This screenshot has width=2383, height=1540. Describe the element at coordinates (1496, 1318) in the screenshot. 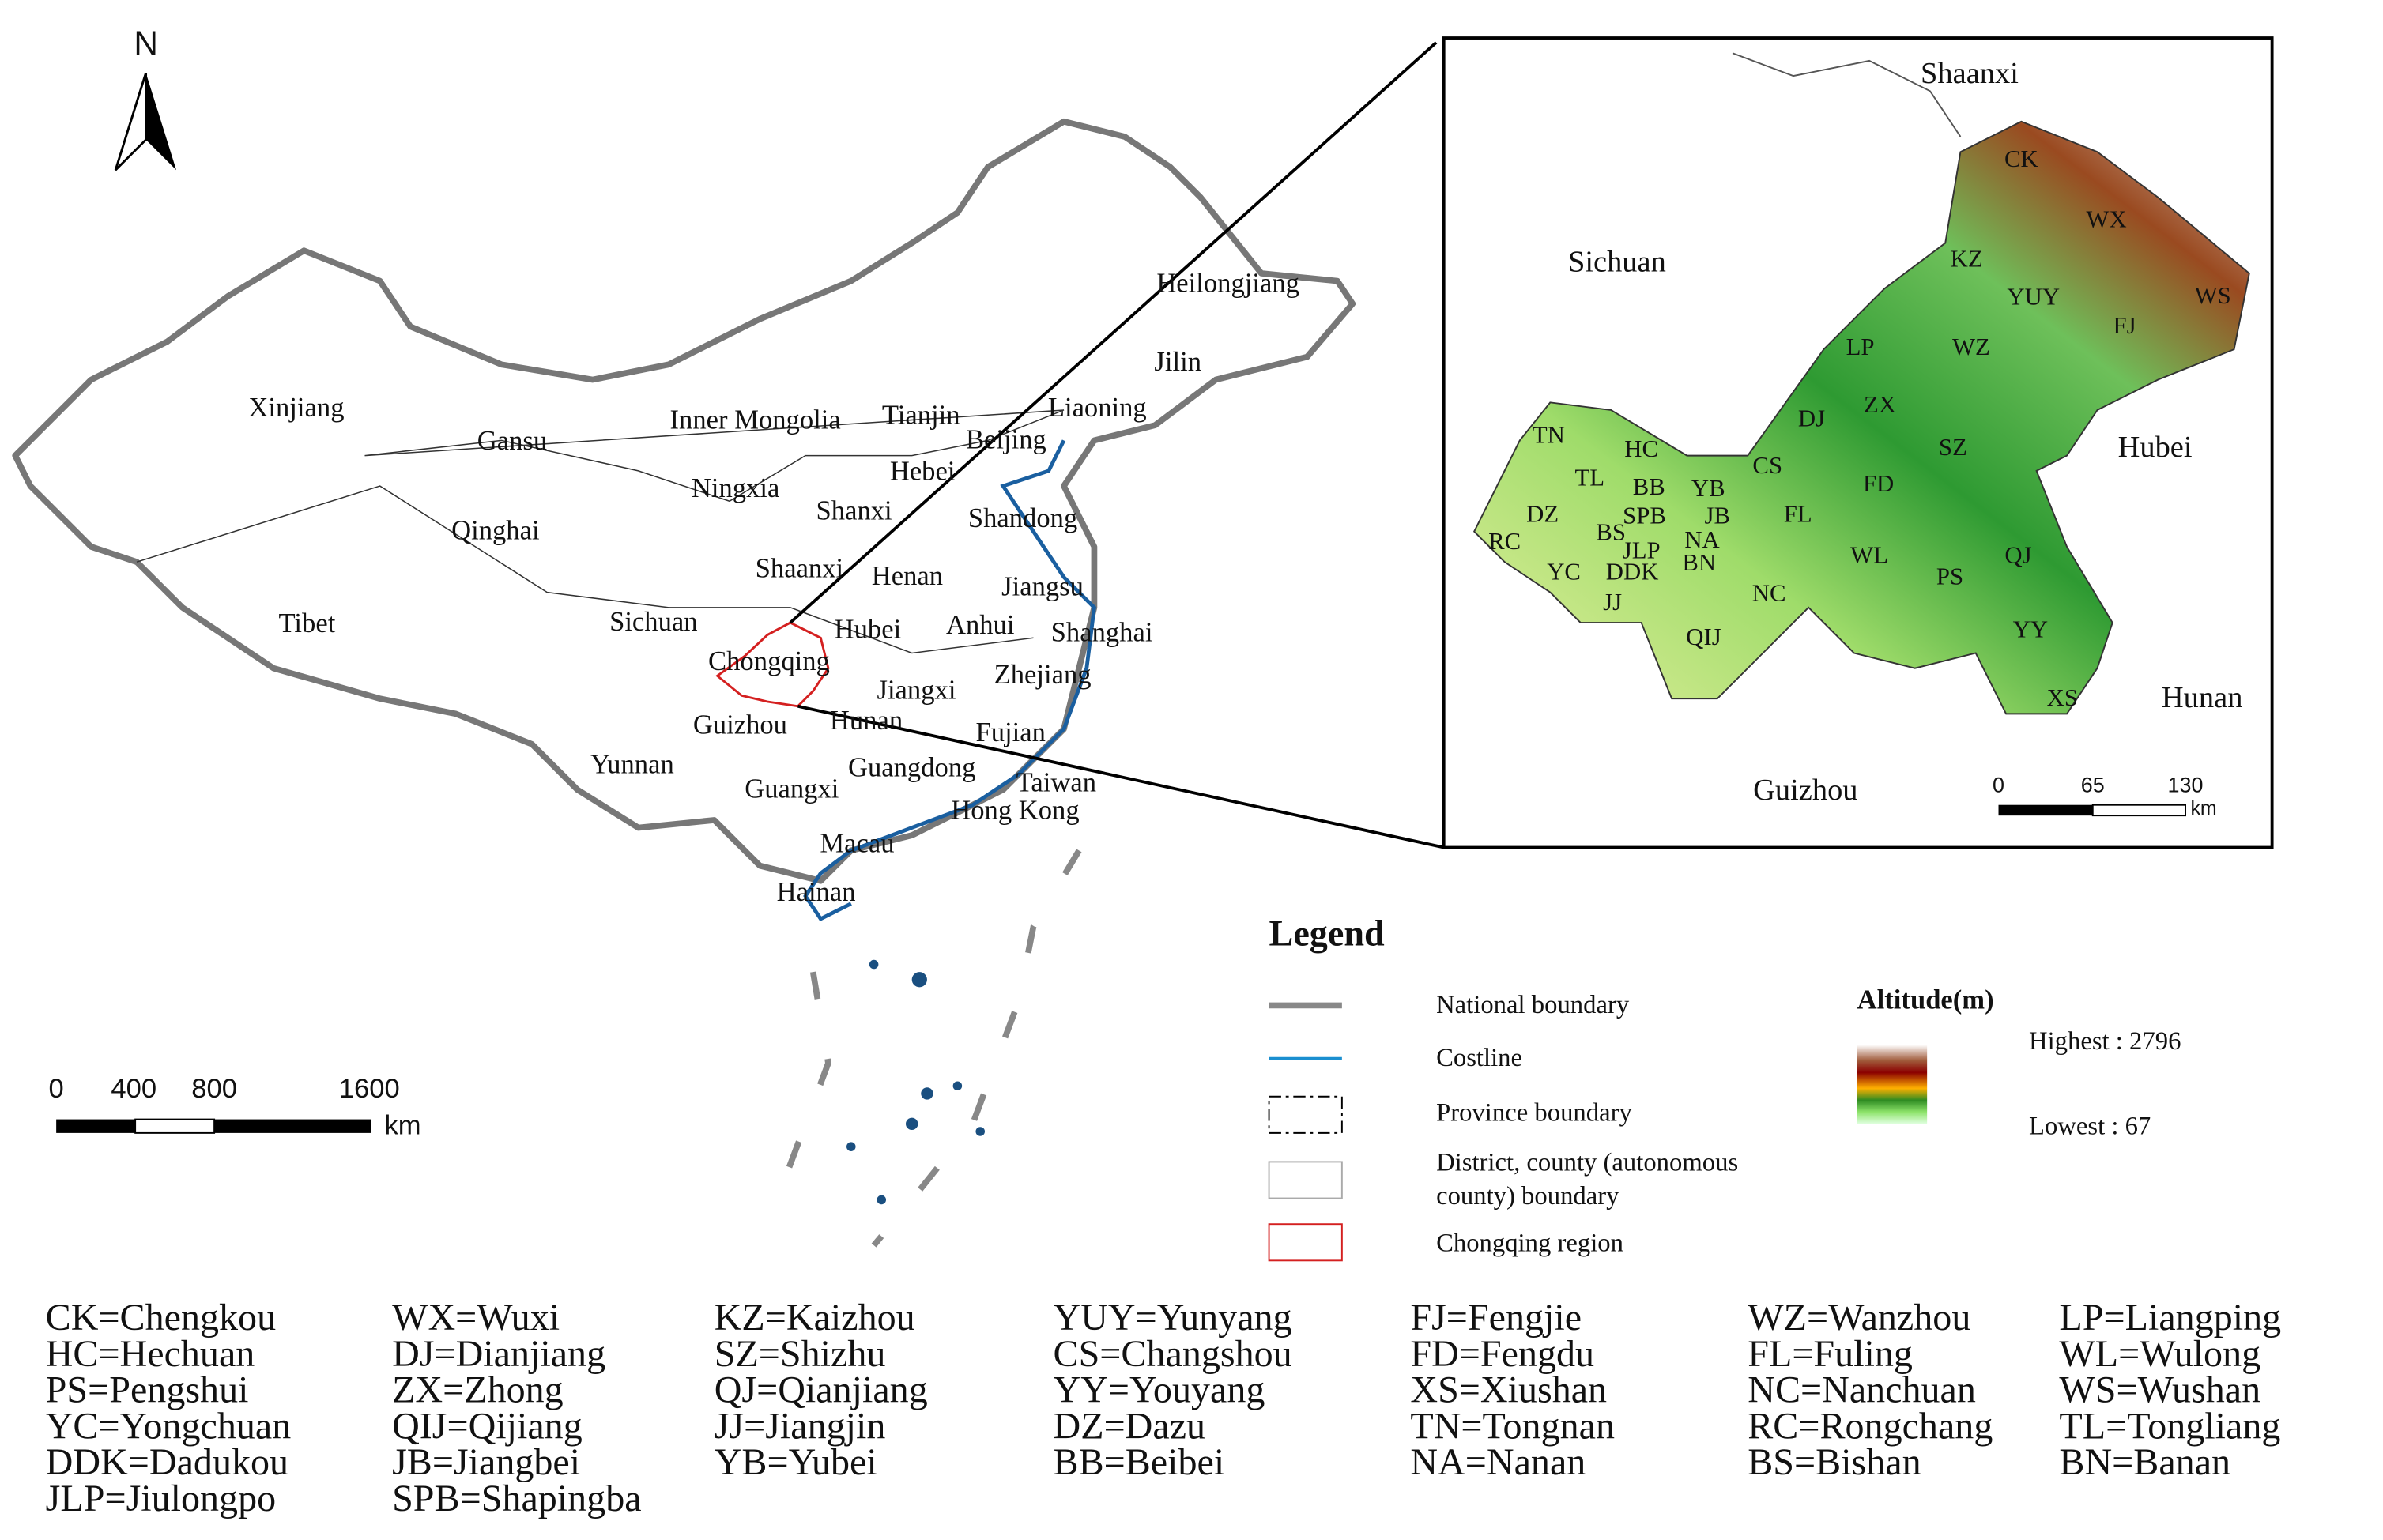

I see `abbreviation-entry: FJ=Fengjie` at that location.